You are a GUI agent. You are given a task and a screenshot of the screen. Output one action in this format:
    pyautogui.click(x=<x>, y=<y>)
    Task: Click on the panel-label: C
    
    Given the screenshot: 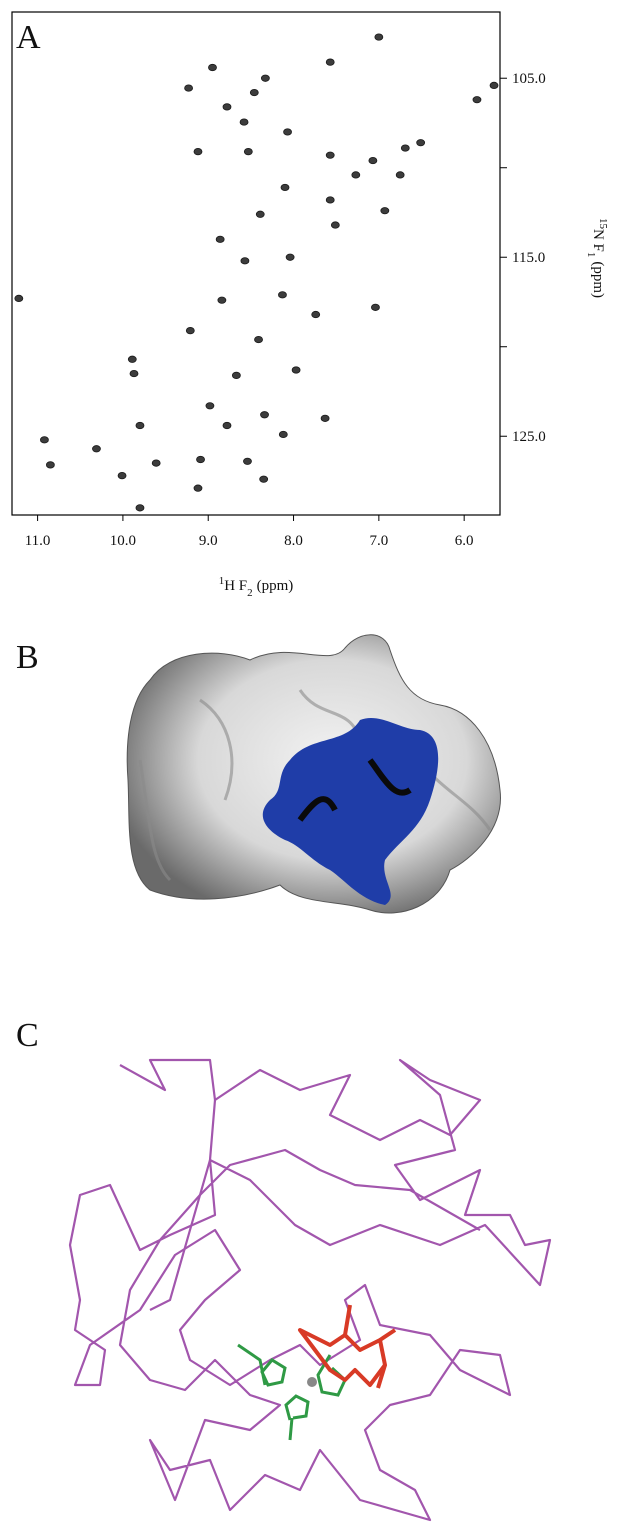 What is the action you would take?
    pyautogui.click(x=27, y=1035)
    